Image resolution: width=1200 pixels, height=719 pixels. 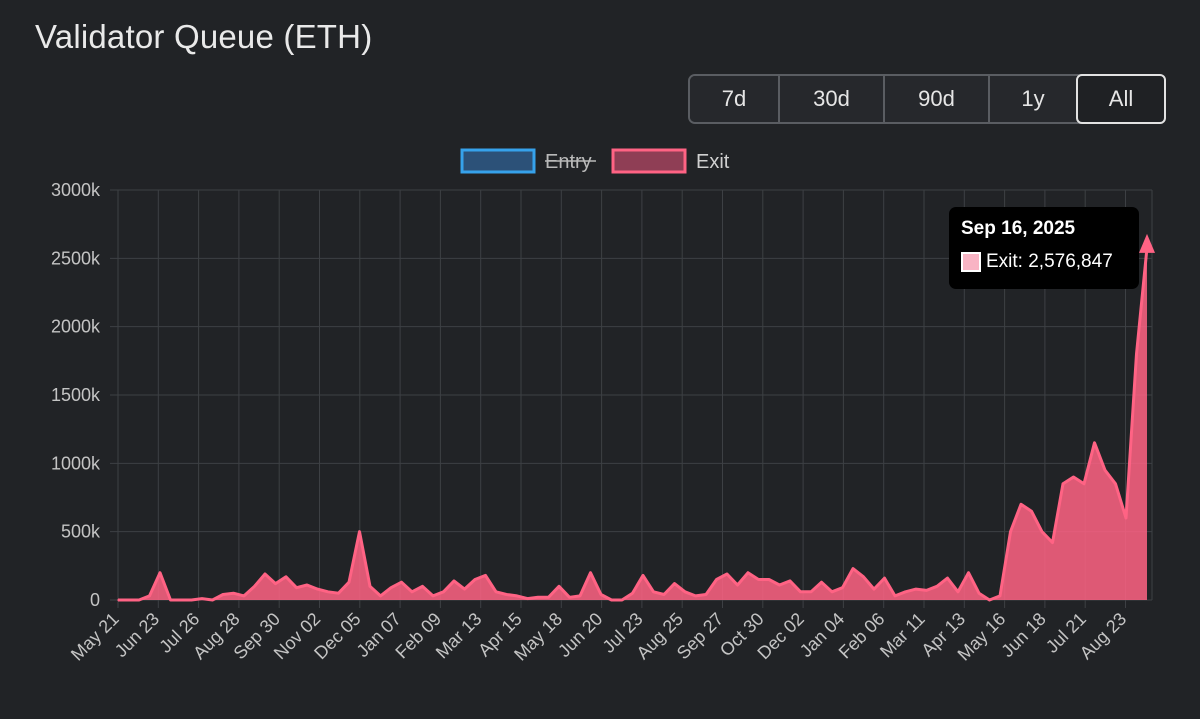 What do you see at coordinates (1044, 248) in the screenshot?
I see `tooltip: Sep 16, 2025 Exit: 2,576,847` at bounding box center [1044, 248].